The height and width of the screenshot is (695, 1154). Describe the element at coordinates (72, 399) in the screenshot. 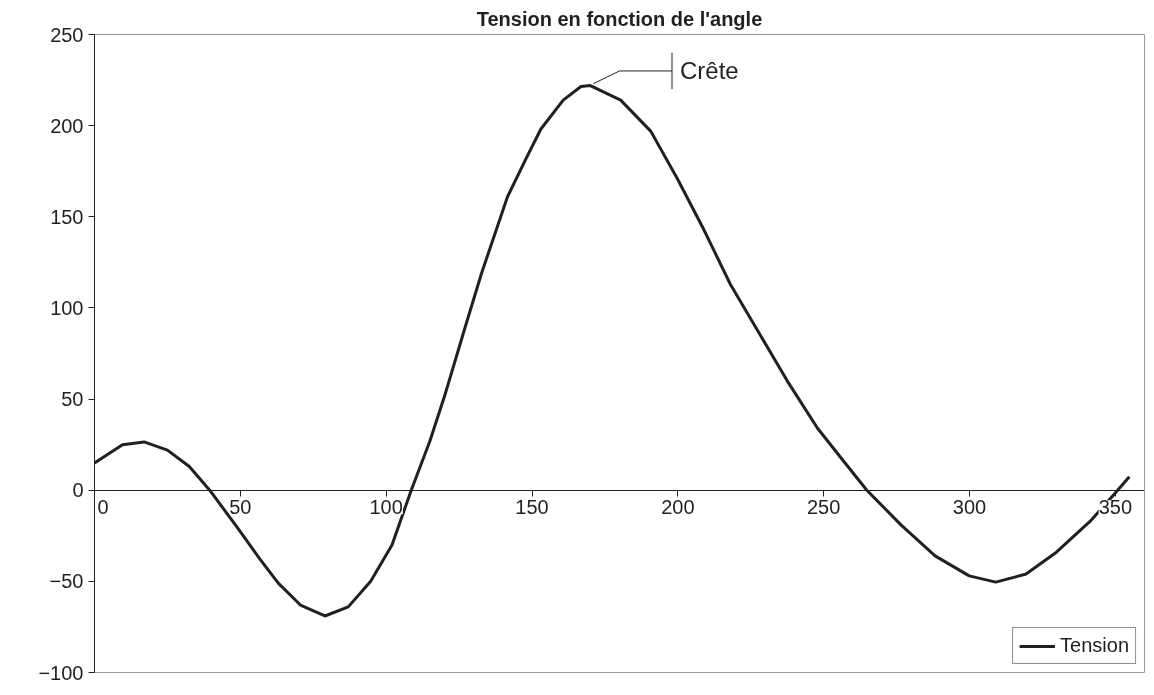

I see `y-tick-label: 50` at that location.